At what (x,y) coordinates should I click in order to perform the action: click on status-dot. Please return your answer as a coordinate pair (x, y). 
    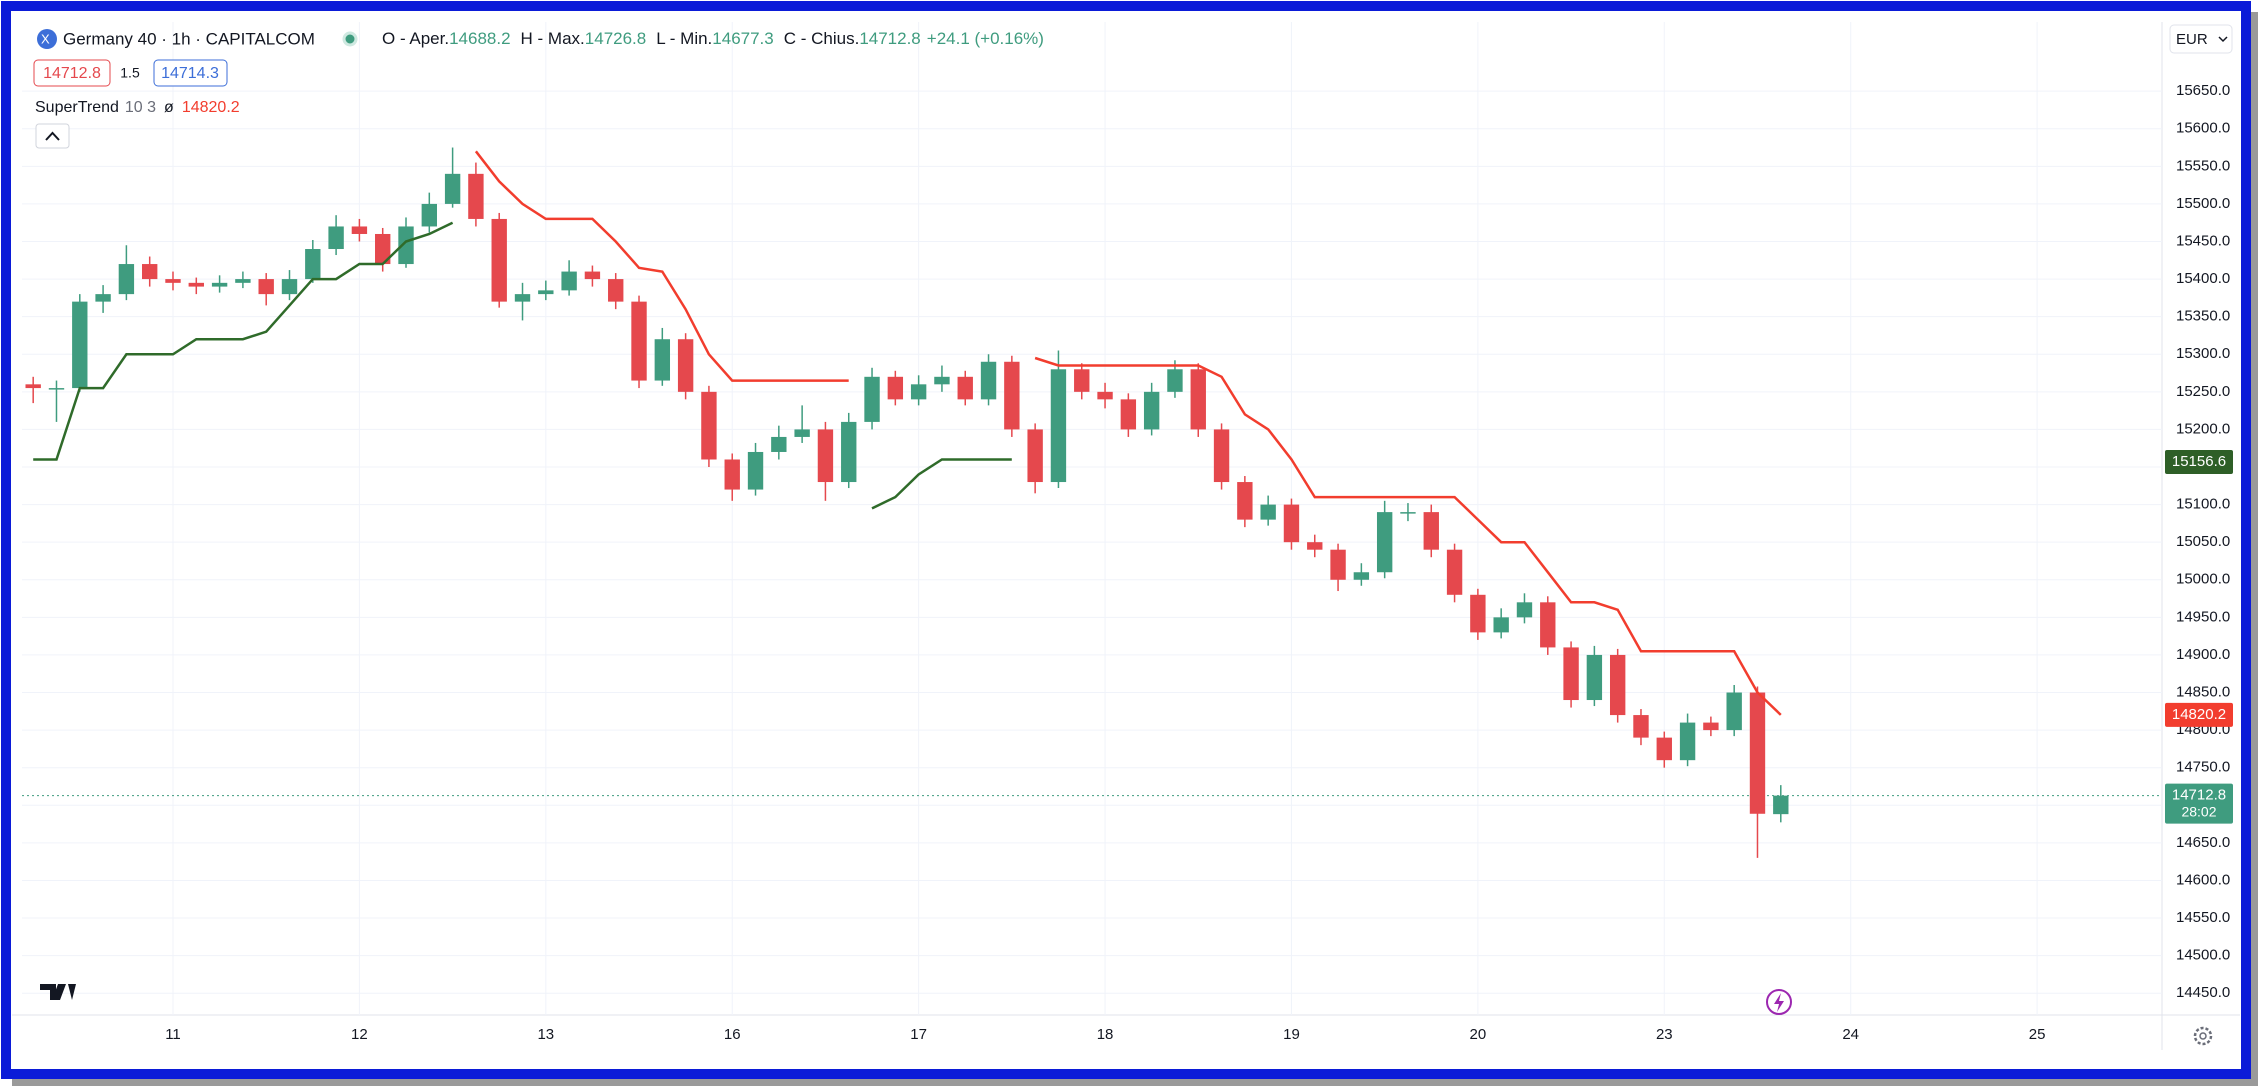
    Looking at the image, I should click on (350, 39).